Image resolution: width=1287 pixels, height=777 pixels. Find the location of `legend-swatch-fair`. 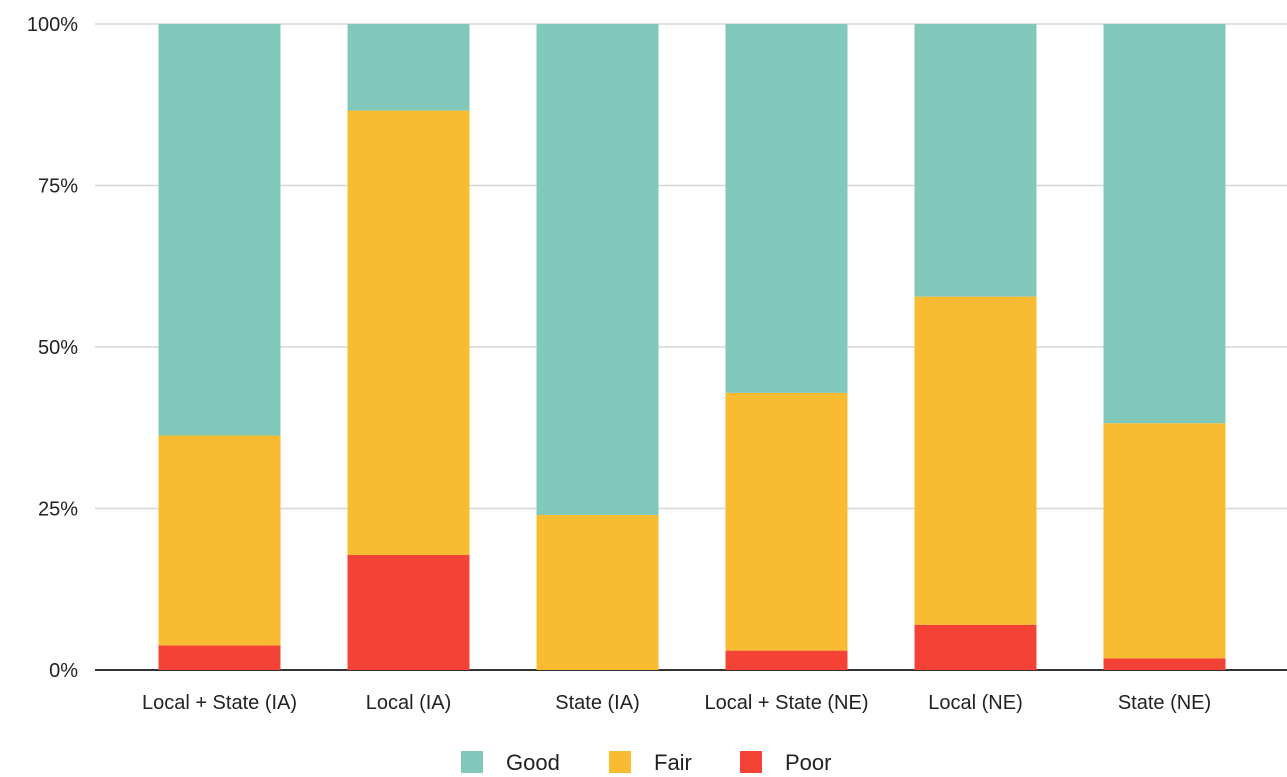

legend-swatch-fair is located at coordinates (620, 762).